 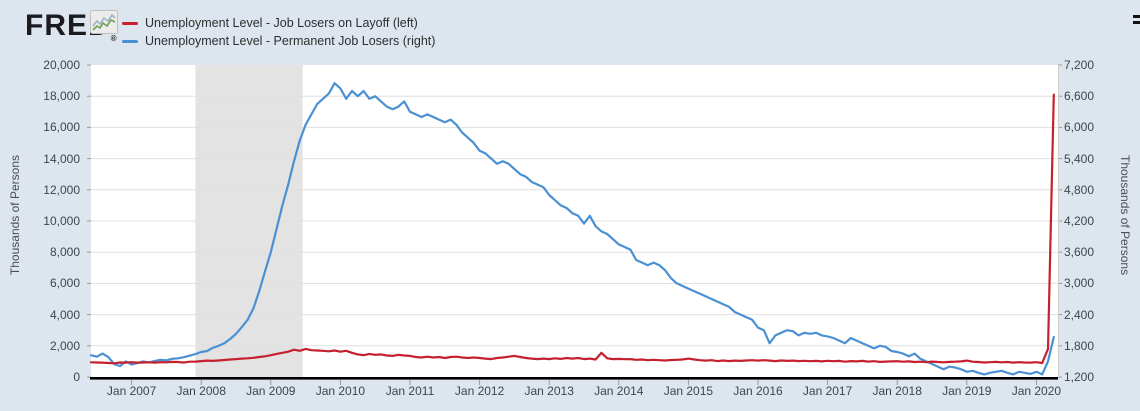 What do you see at coordinates (61, 96) in the screenshot?
I see `left-axis-tick-label: 18,000` at bounding box center [61, 96].